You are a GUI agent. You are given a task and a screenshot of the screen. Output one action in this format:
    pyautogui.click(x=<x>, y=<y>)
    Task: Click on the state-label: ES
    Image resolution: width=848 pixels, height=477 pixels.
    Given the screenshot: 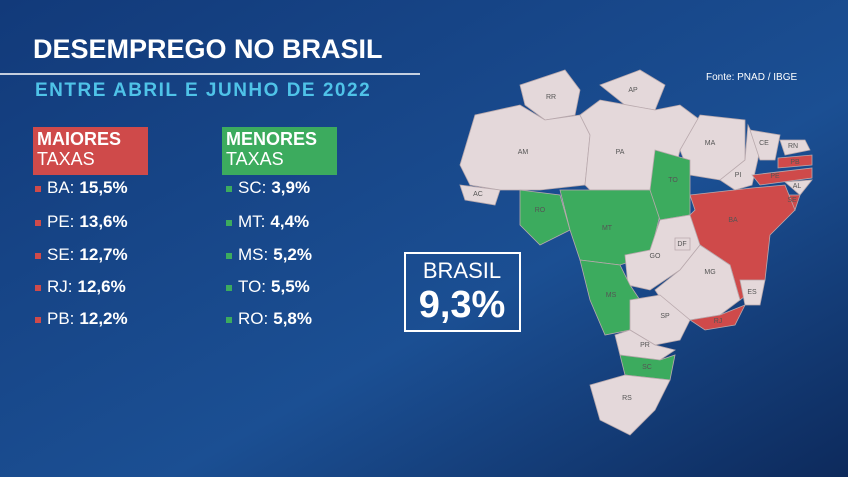 What is the action you would take?
    pyautogui.click(x=752, y=292)
    